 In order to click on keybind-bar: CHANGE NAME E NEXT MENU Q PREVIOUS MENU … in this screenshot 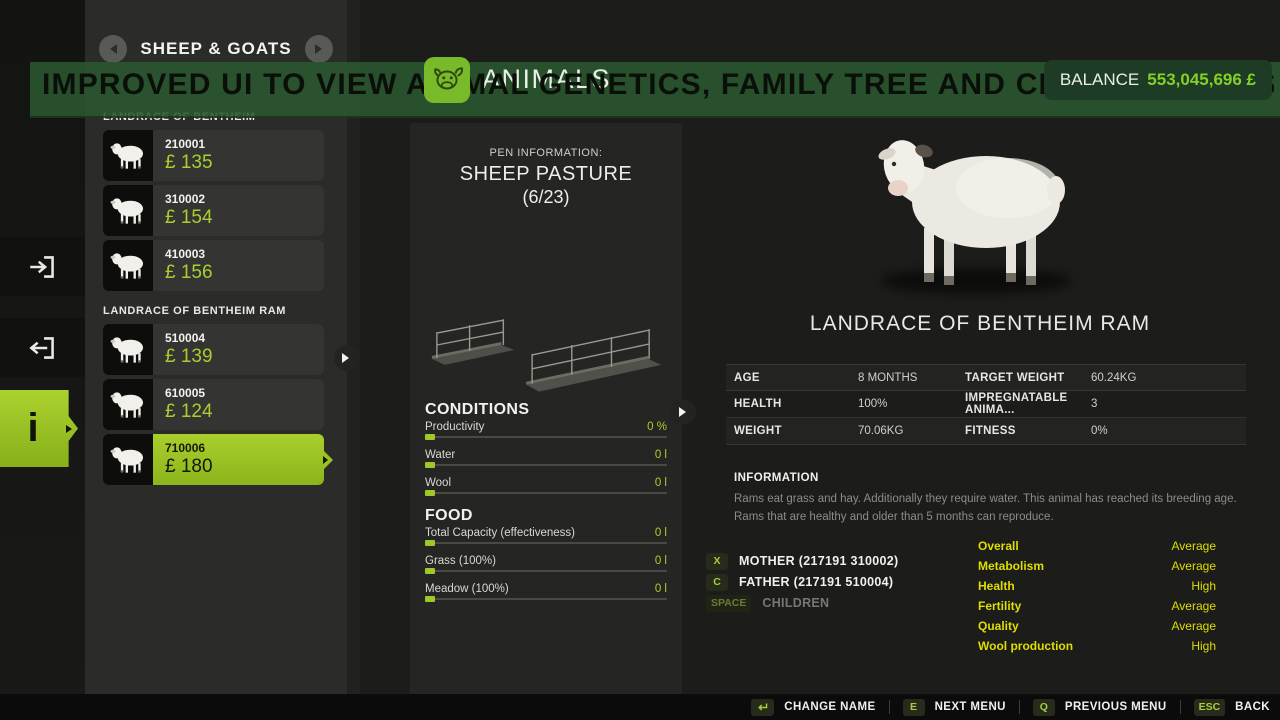, I will do `click(640, 707)`.